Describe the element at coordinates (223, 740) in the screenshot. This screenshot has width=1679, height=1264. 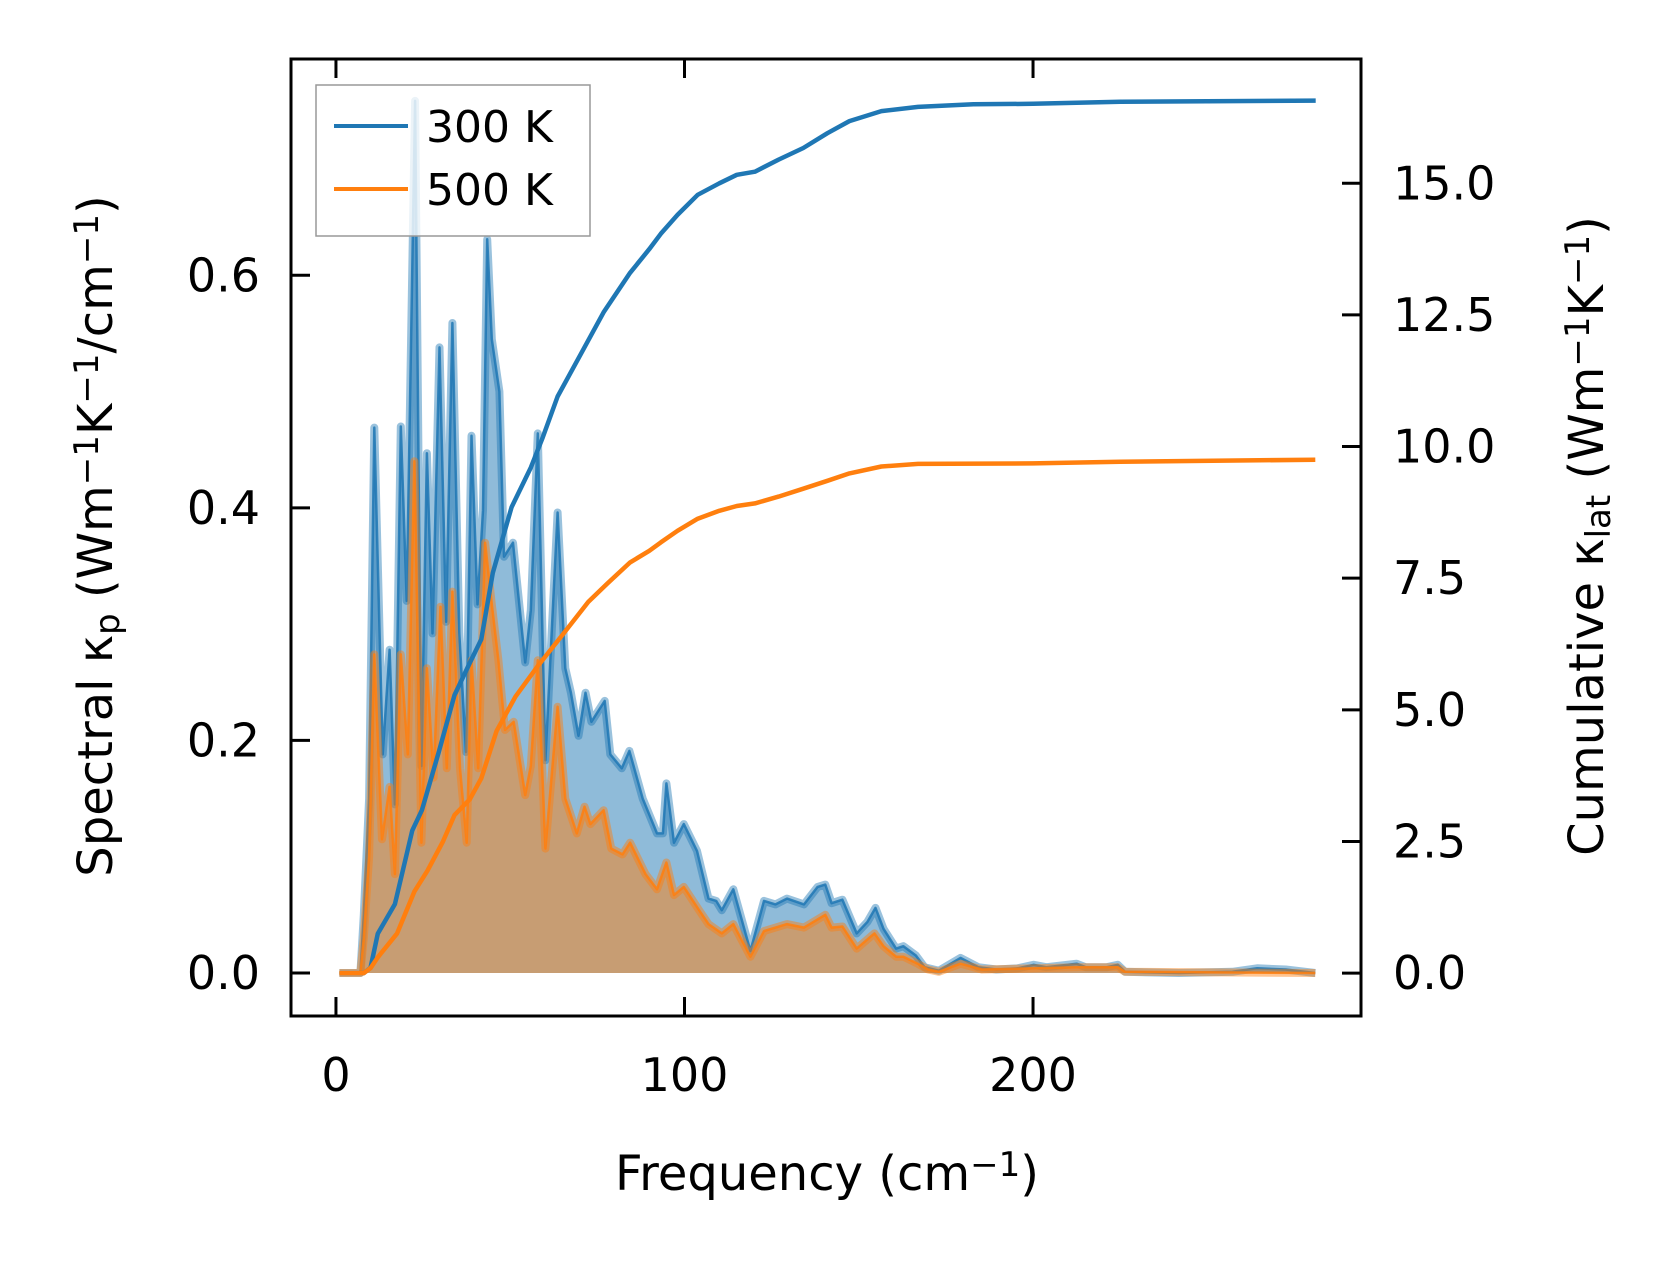
I see `y-left-tick-label: 0.2` at that location.